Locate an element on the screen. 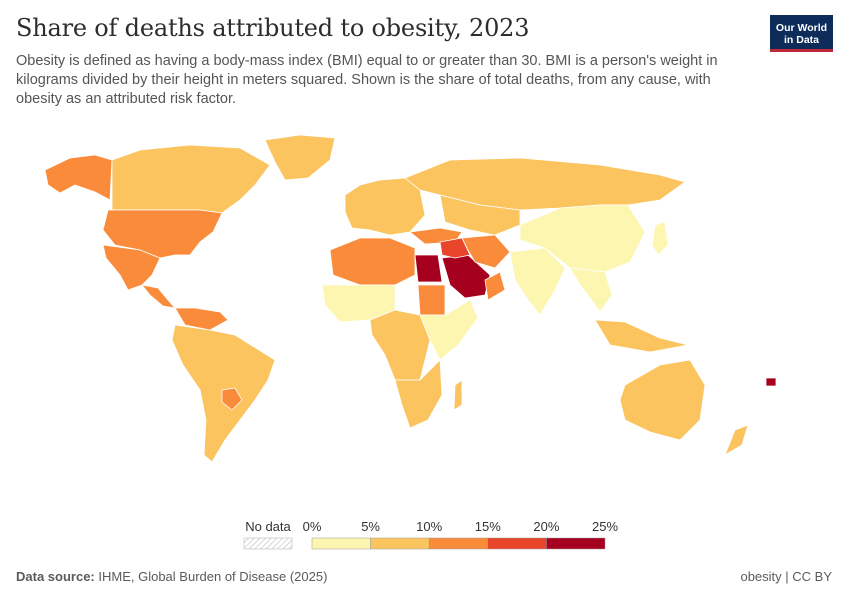 The width and height of the screenshot is (850, 600). region-pacific-islands is located at coordinates (771, 382).